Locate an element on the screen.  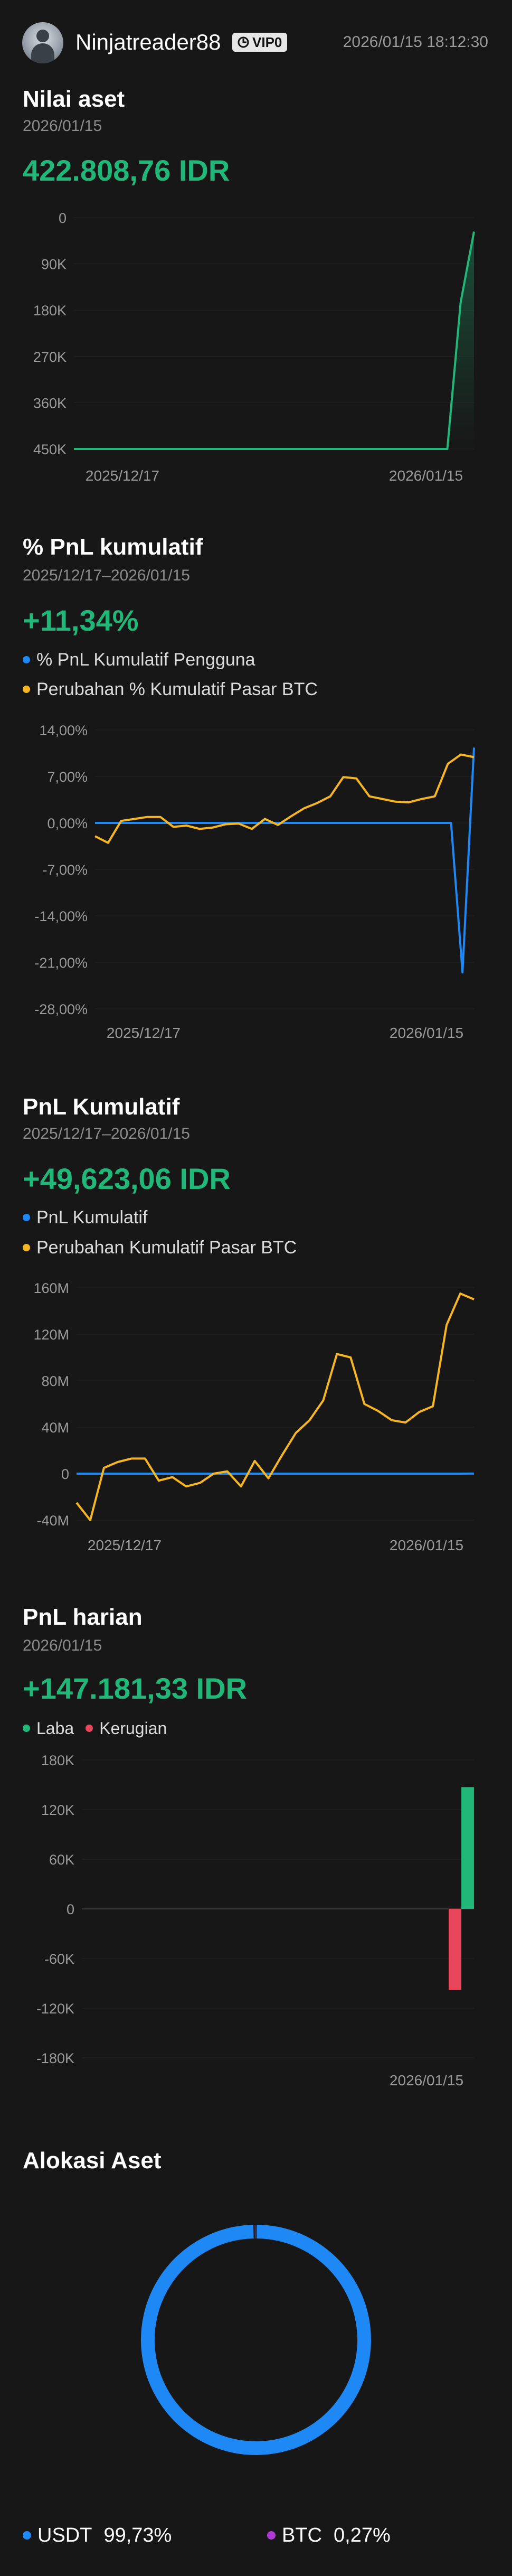
pnl-pct-title: % PnL kumulatif is located at coordinates (113, 547).